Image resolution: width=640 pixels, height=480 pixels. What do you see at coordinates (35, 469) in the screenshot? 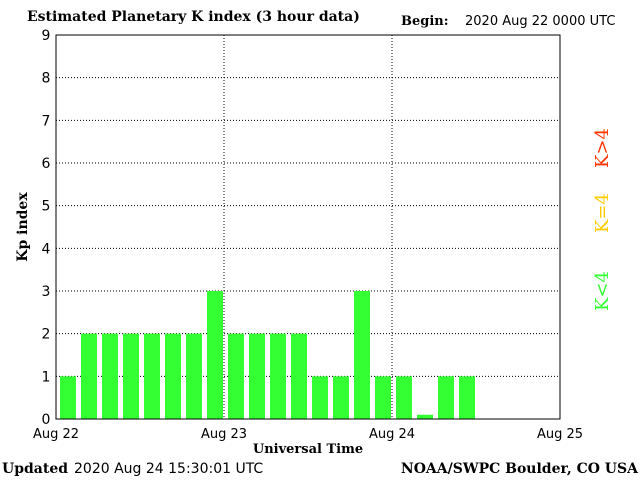
I see `updated-label: Updated` at bounding box center [35, 469].